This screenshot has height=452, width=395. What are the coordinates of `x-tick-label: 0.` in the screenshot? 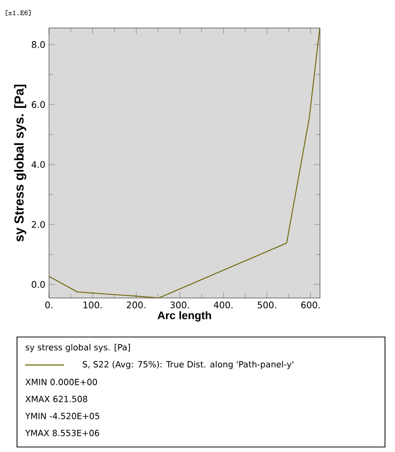 It's located at (48, 305).